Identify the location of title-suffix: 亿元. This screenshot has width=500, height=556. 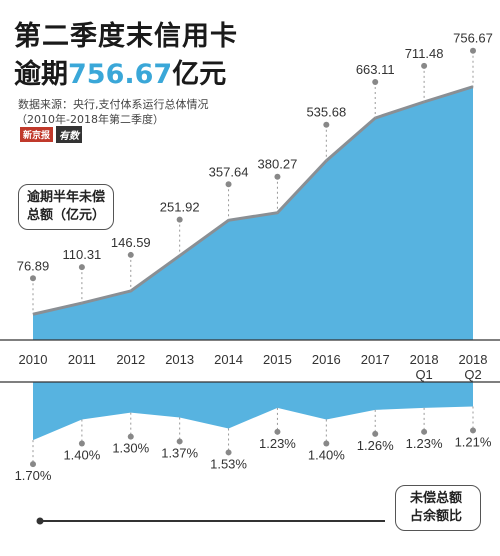
(199, 74).